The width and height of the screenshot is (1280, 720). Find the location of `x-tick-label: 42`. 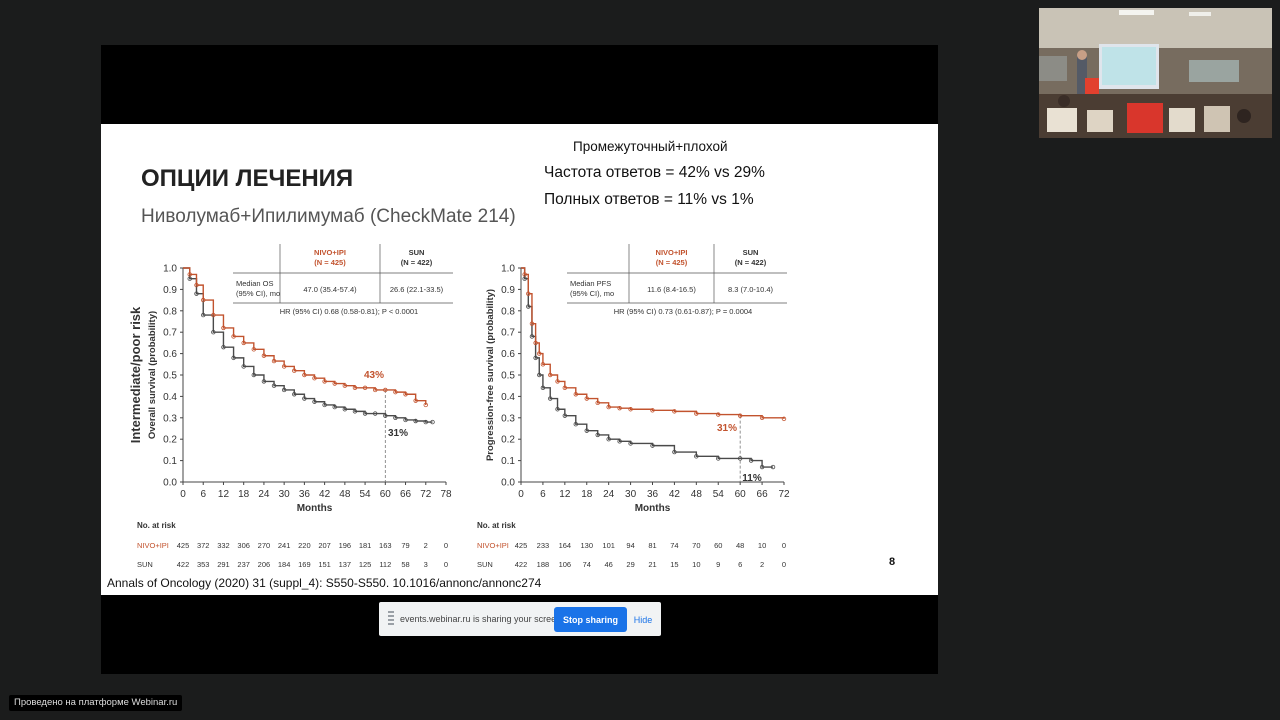

x-tick-label: 42 is located at coordinates (675, 494).